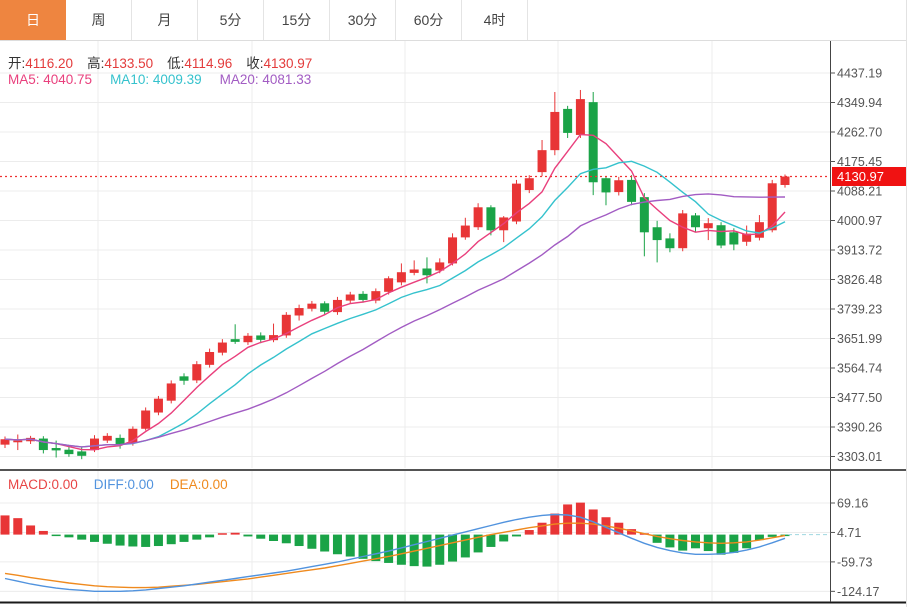 The image size is (907, 607). I want to click on tab-30min: 30分, so click(363, 20).